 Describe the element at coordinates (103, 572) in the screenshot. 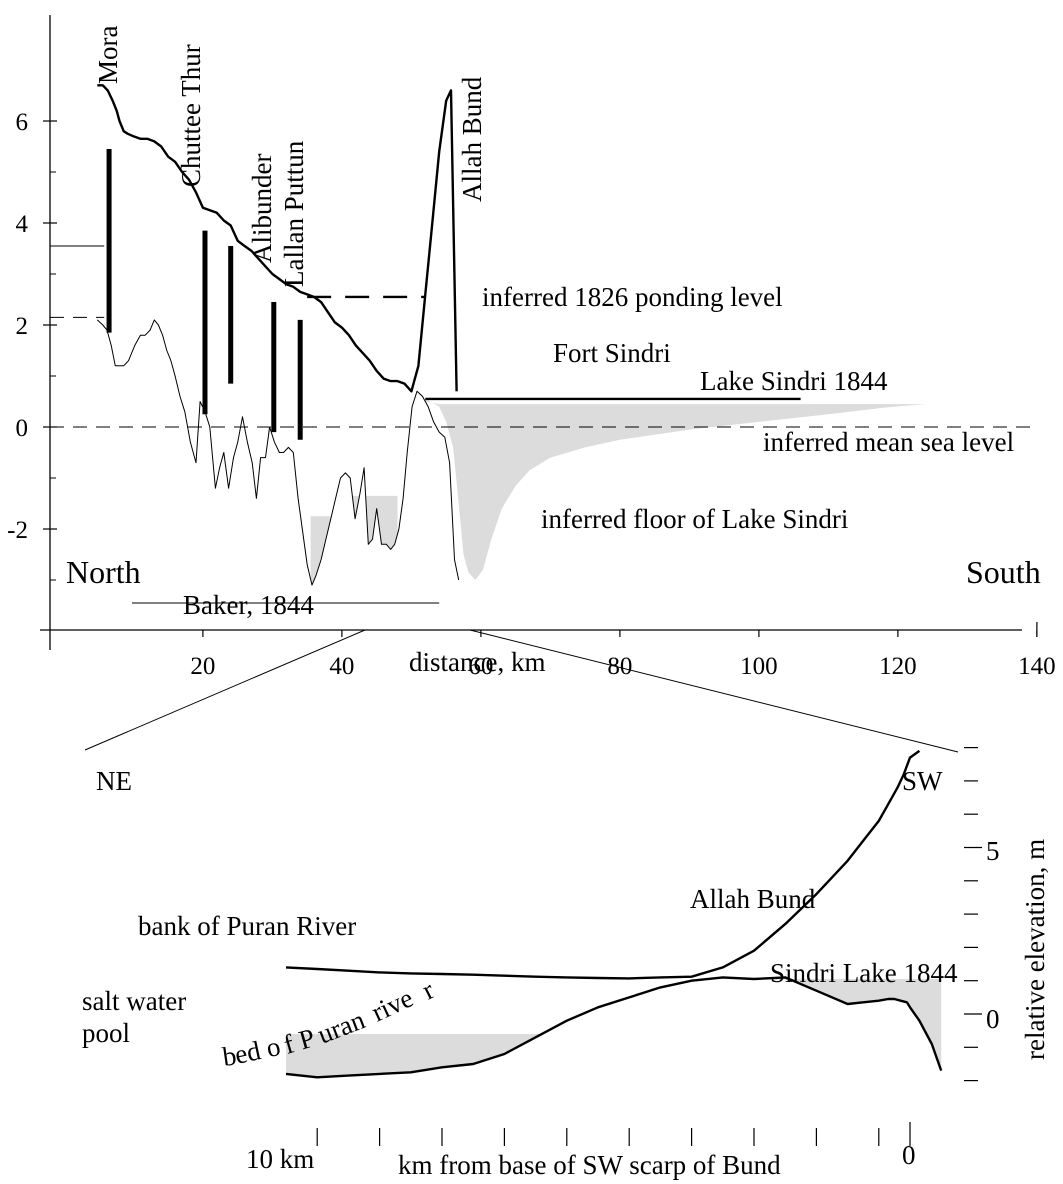

I see `north-label: North` at that location.